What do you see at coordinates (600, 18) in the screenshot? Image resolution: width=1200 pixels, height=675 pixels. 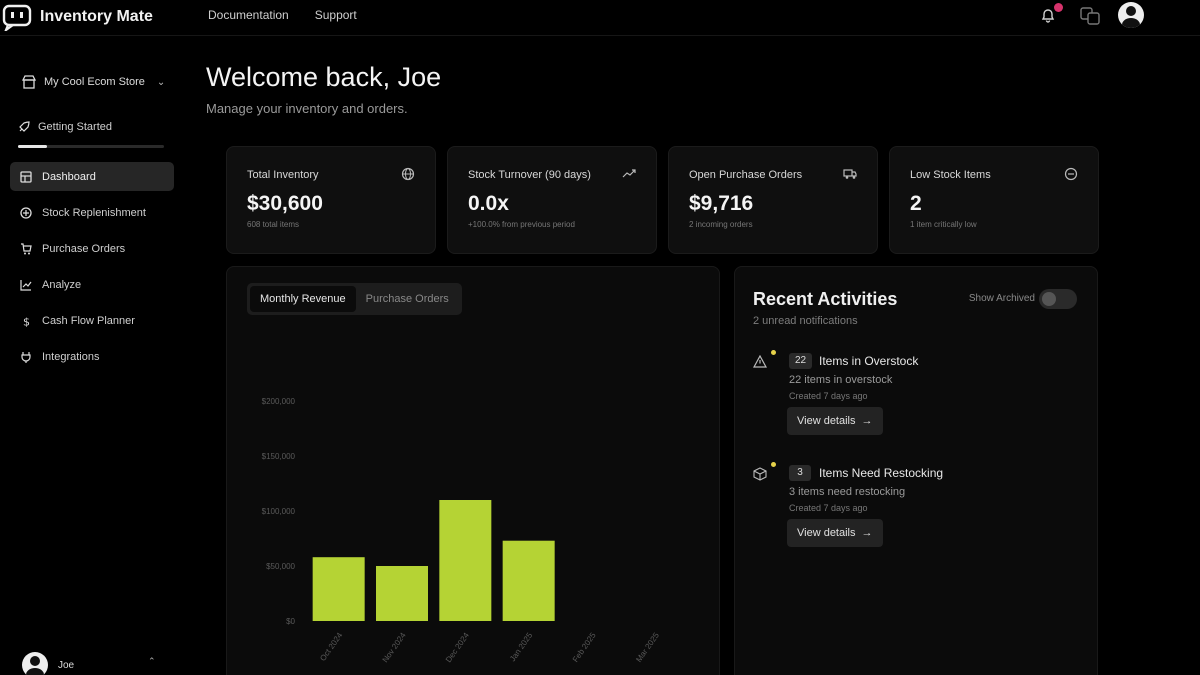 I see `top-bar: Inventory Mate Documentation Support` at bounding box center [600, 18].